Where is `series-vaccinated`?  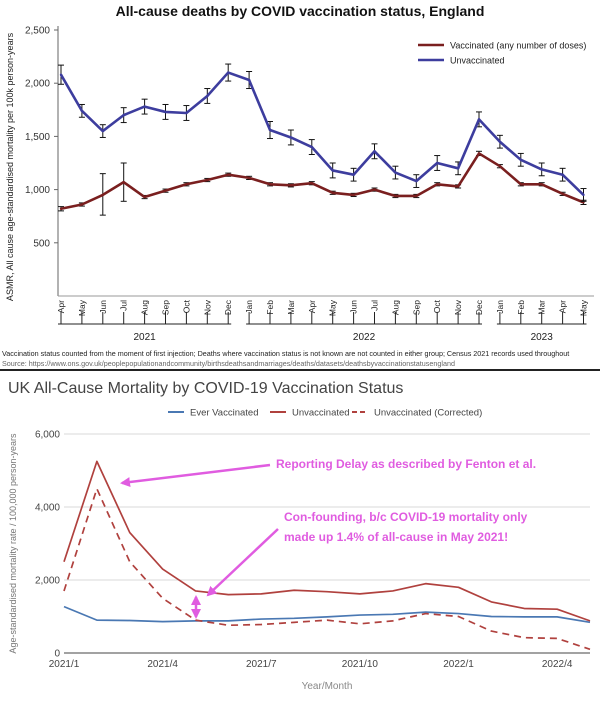
series-vaccinated is located at coordinates (322, 183).